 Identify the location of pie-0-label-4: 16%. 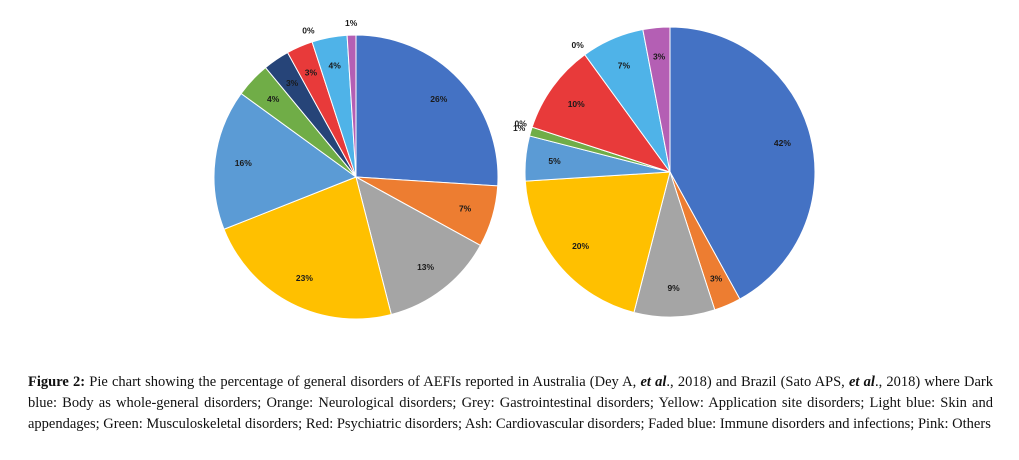
(243, 163).